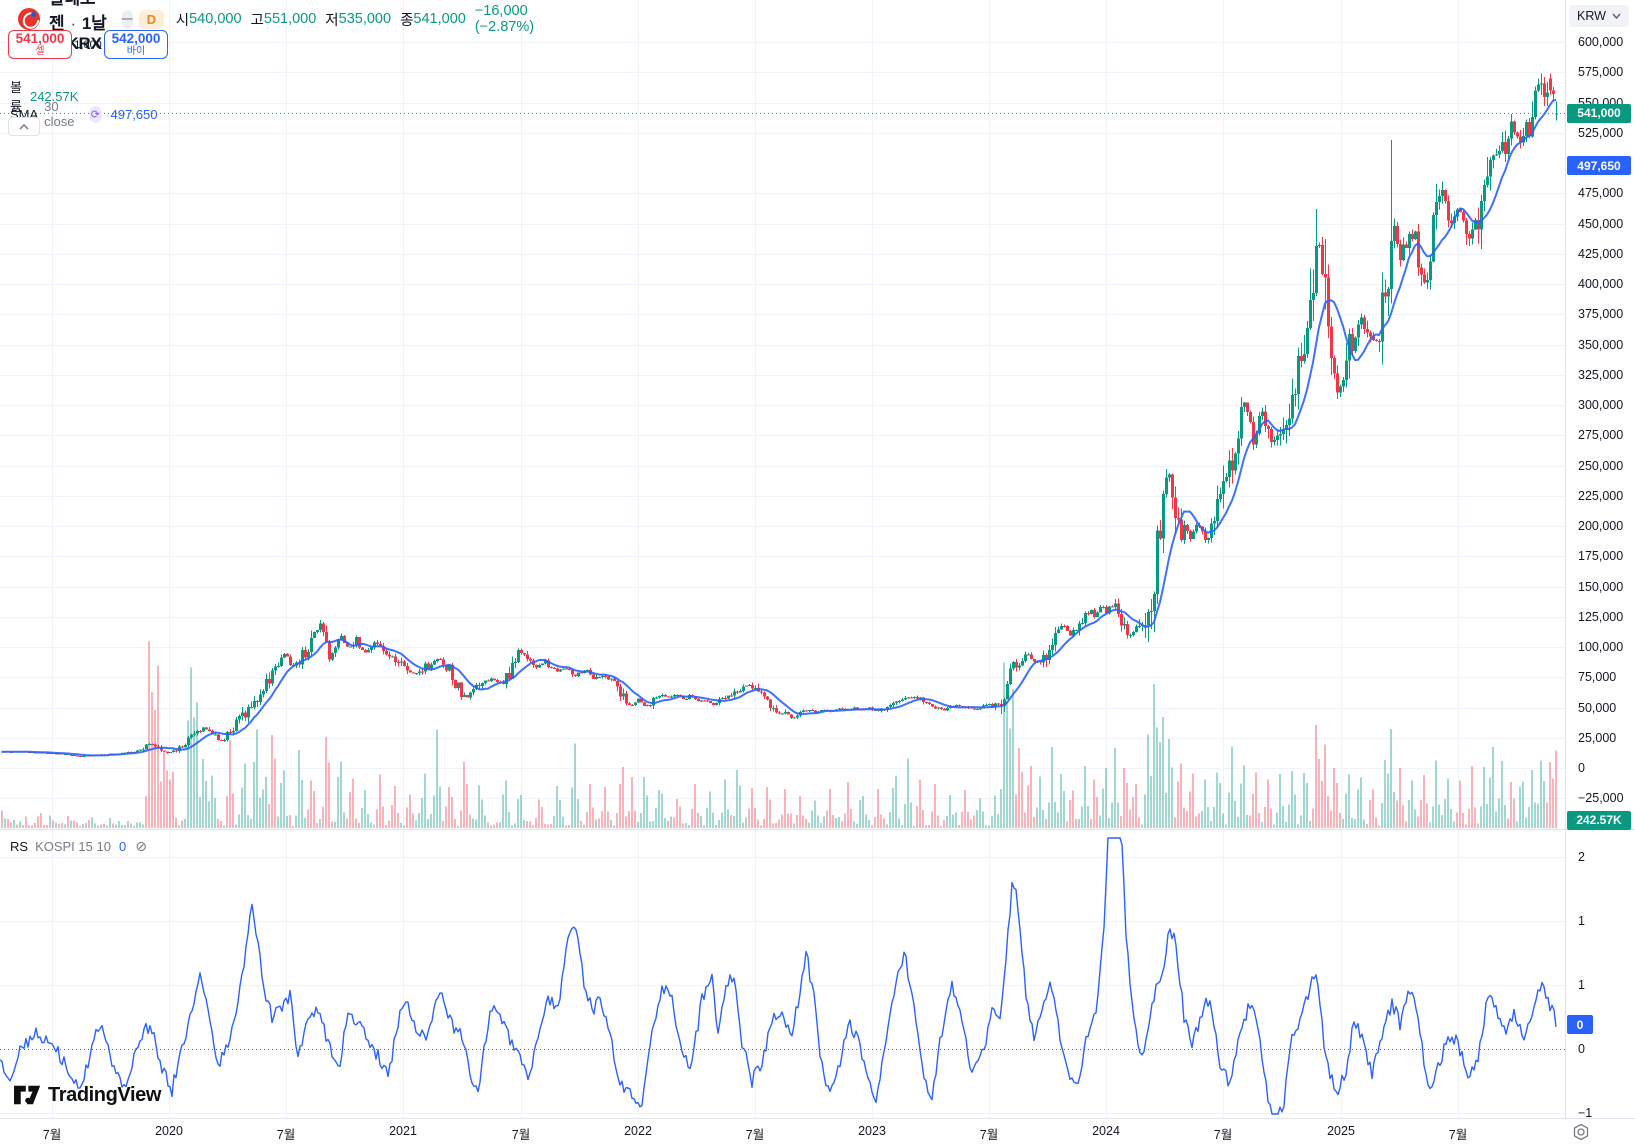  What do you see at coordinates (504, 19) in the screenshot?
I see `change-value: −16,000 (−2.87%)` at bounding box center [504, 19].